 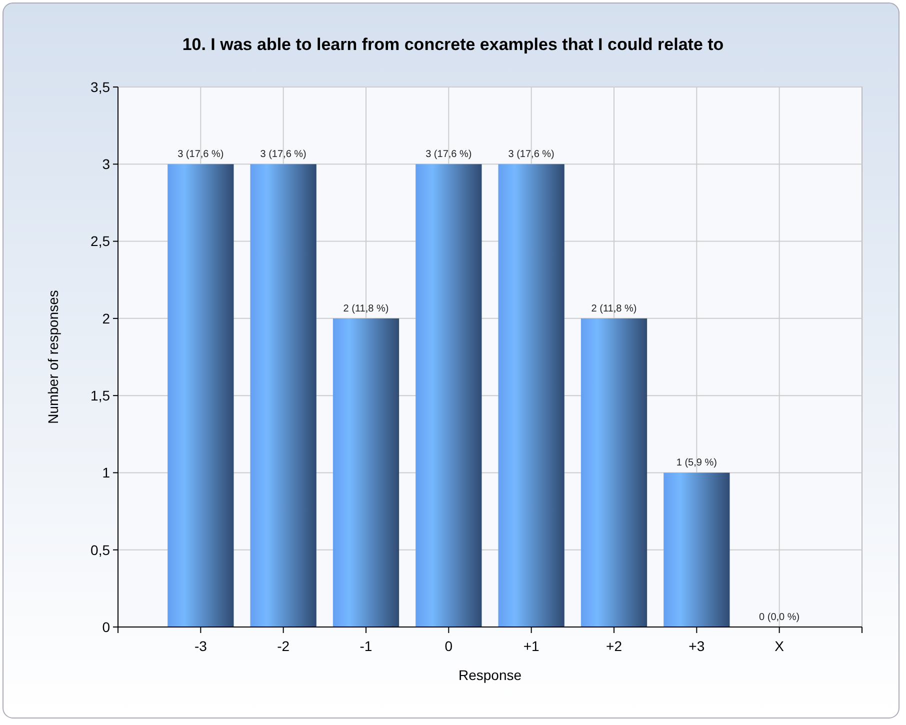 What do you see at coordinates (100, 86) in the screenshot?
I see `y-tick-label: 3,5` at bounding box center [100, 86].